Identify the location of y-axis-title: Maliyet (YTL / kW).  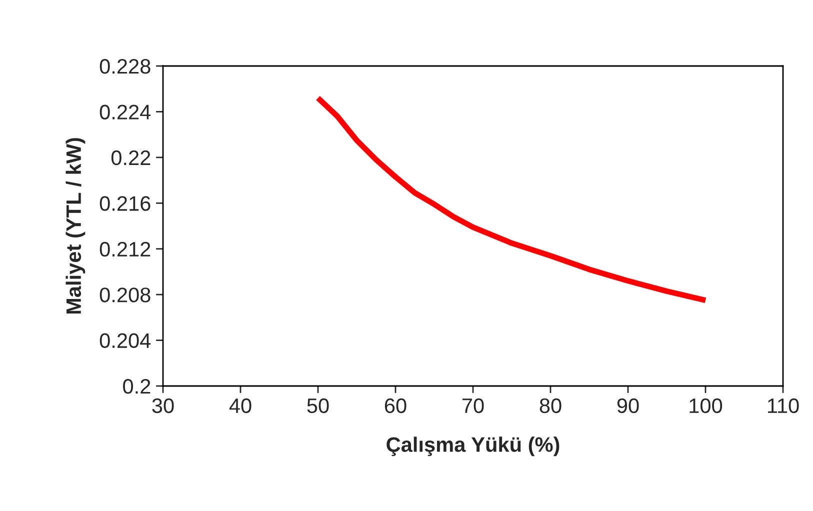
(76, 226).